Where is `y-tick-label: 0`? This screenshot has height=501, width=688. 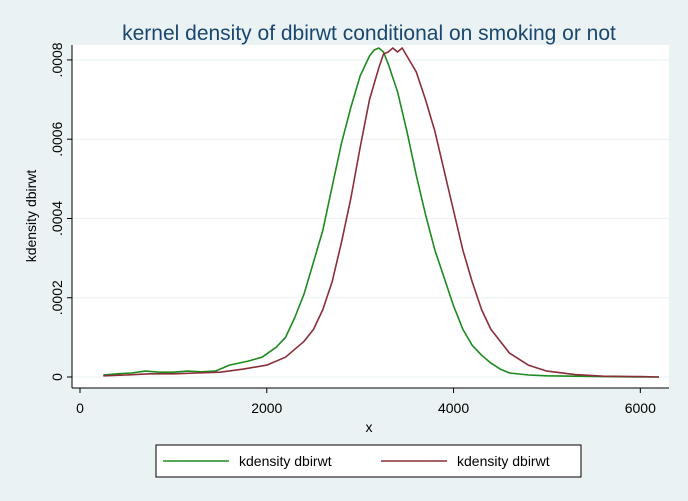 y-tick-label: 0 is located at coordinates (57, 377).